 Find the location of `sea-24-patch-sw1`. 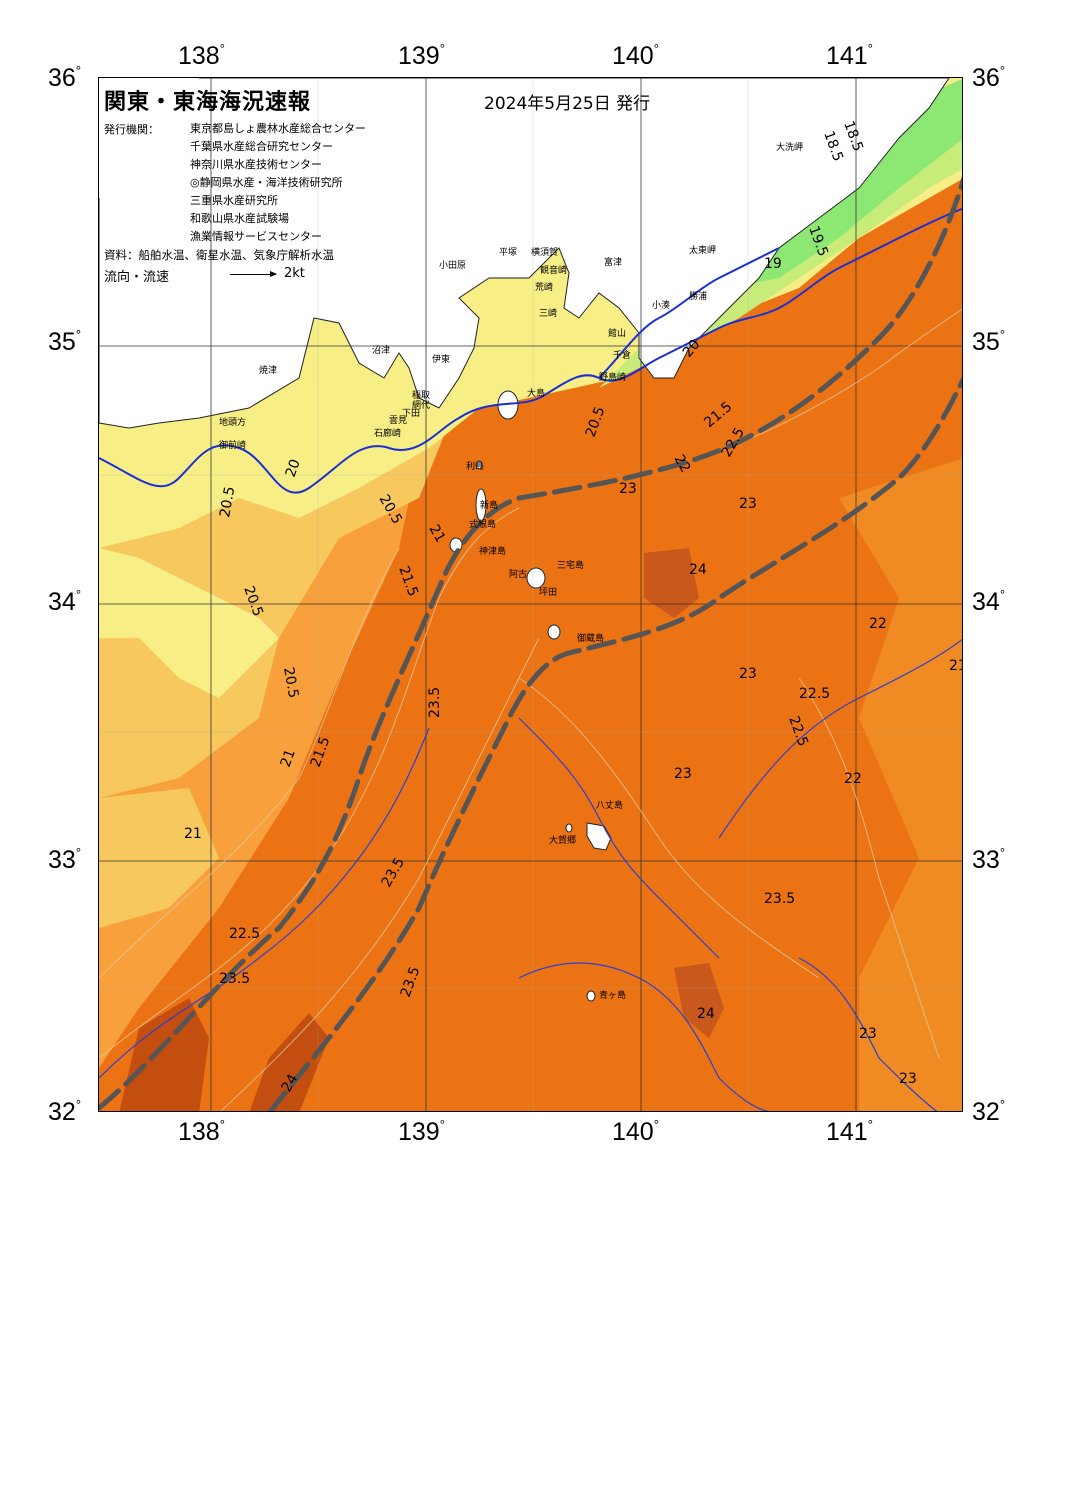

sea-24-patch-sw1 is located at coordinates (164, 1054).